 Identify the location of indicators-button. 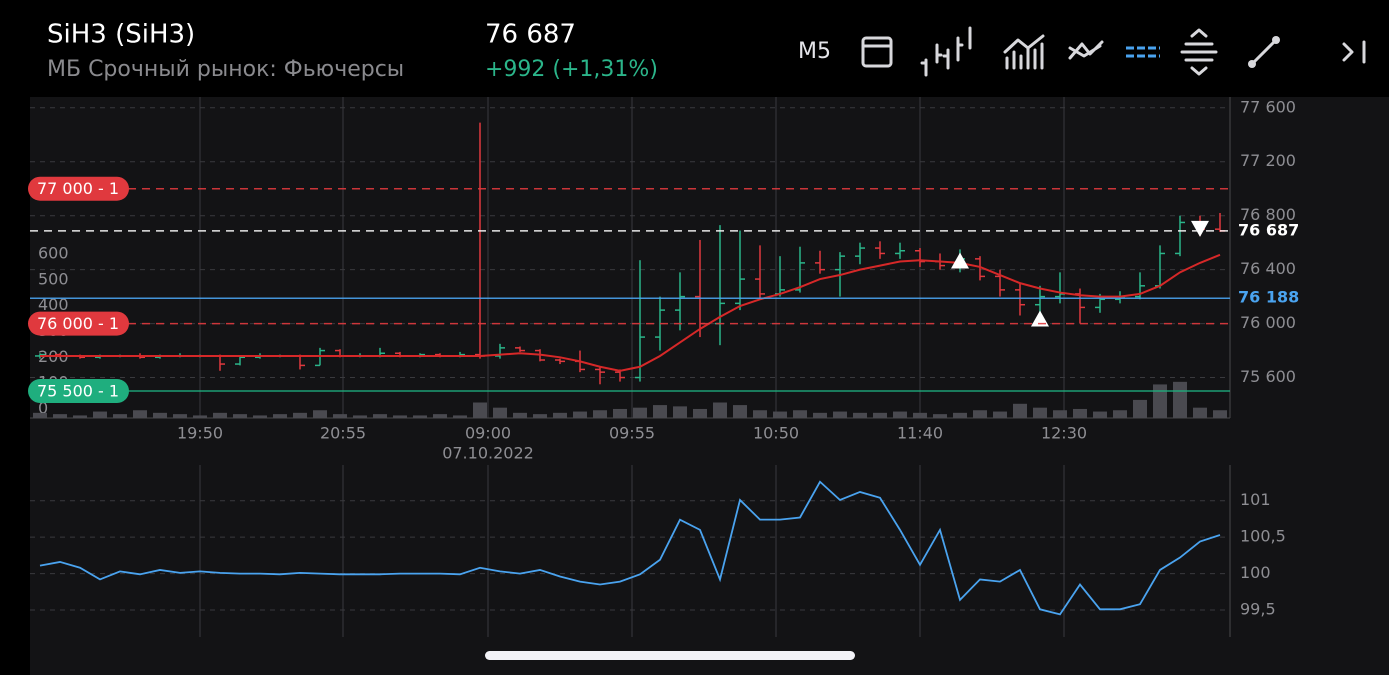
(1024, 52).